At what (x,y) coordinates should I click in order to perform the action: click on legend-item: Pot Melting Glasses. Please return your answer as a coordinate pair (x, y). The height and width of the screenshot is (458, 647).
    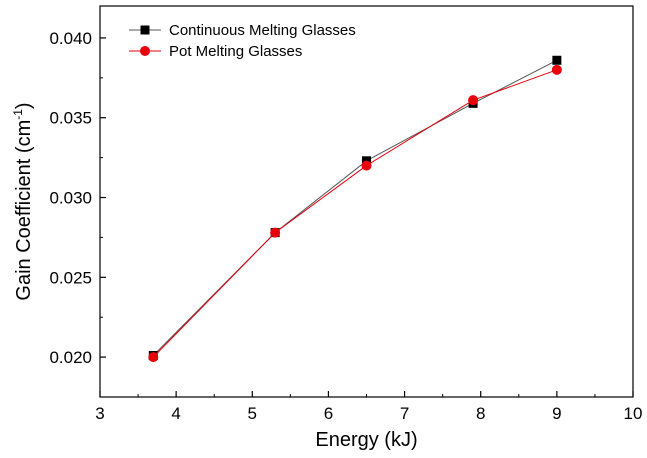
    Looking at the image, I should click on (215, 51).